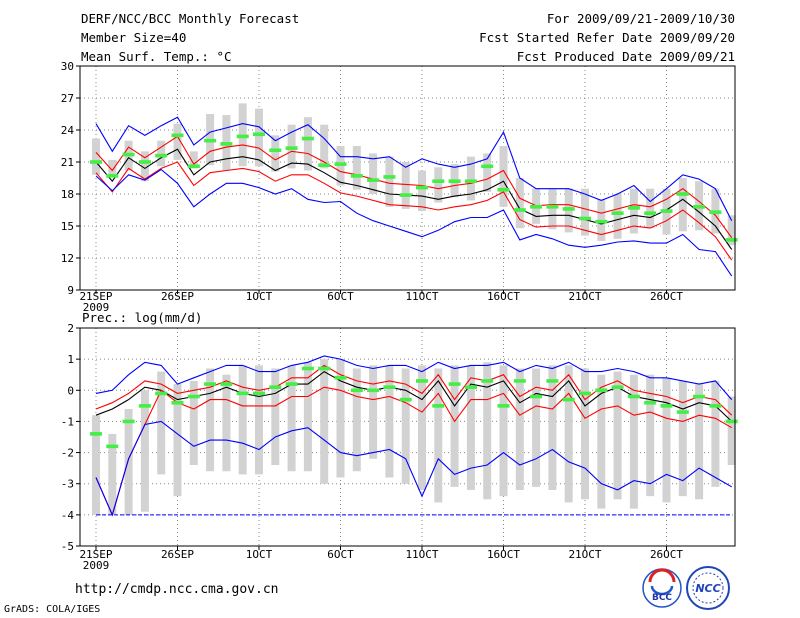 The image size is (800, 618). I want to click on prec-ytick-label: -2, so click(67, 453).